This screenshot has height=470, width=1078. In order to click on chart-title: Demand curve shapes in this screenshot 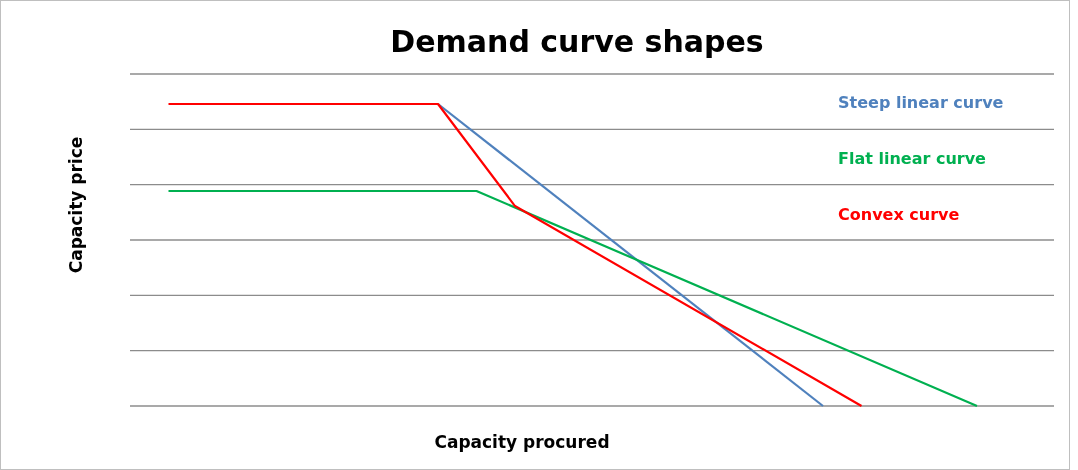, I will do `click(577, 41)`.